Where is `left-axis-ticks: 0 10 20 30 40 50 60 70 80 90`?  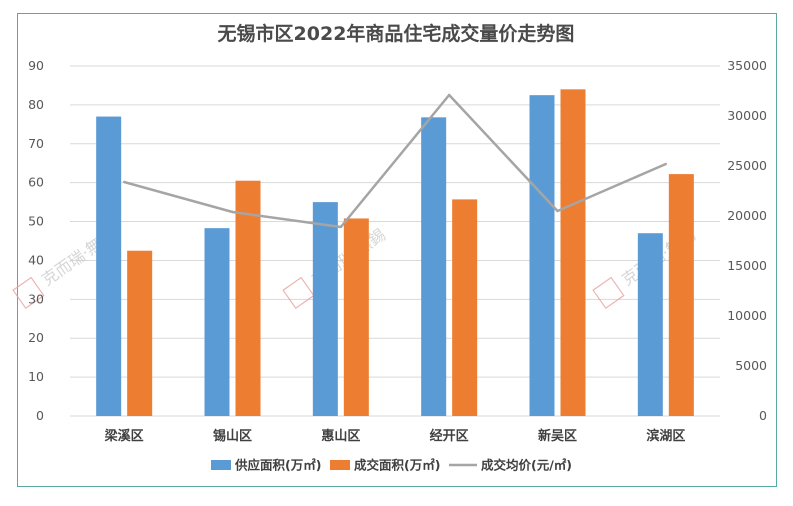 left-axis-ticks: 0 10 20 30 40 50 60 70 80 90 is located at coordinates (36, 240).